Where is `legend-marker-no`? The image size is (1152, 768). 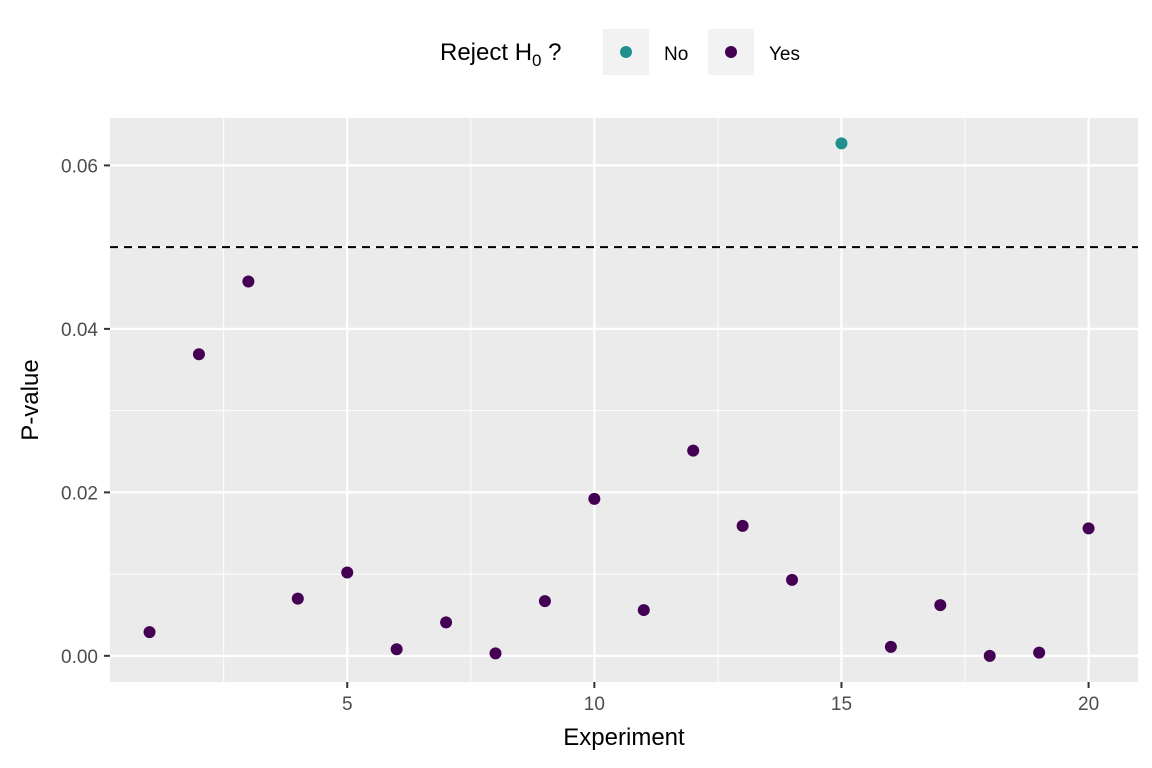 legend-marker-no is located at coordinates (626, 52).